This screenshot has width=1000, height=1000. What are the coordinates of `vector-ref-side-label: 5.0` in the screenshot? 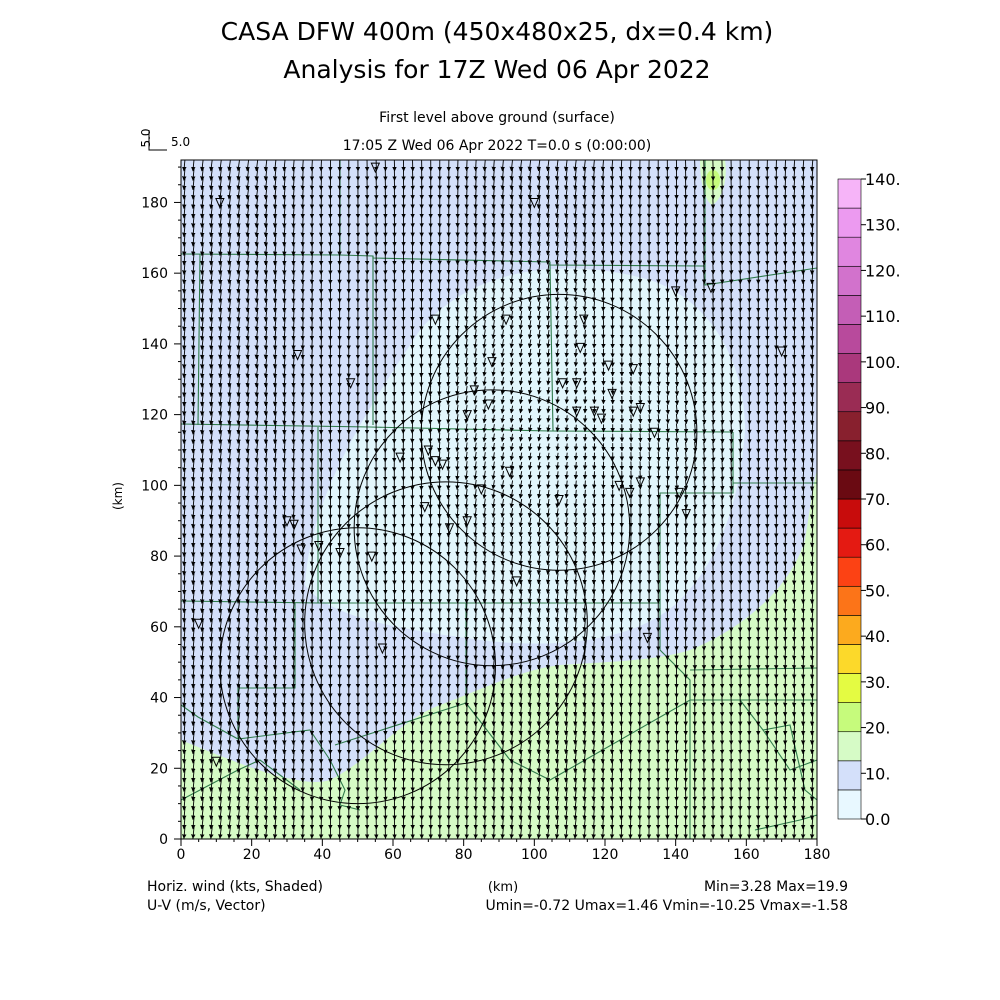 It's located at (146, 137).